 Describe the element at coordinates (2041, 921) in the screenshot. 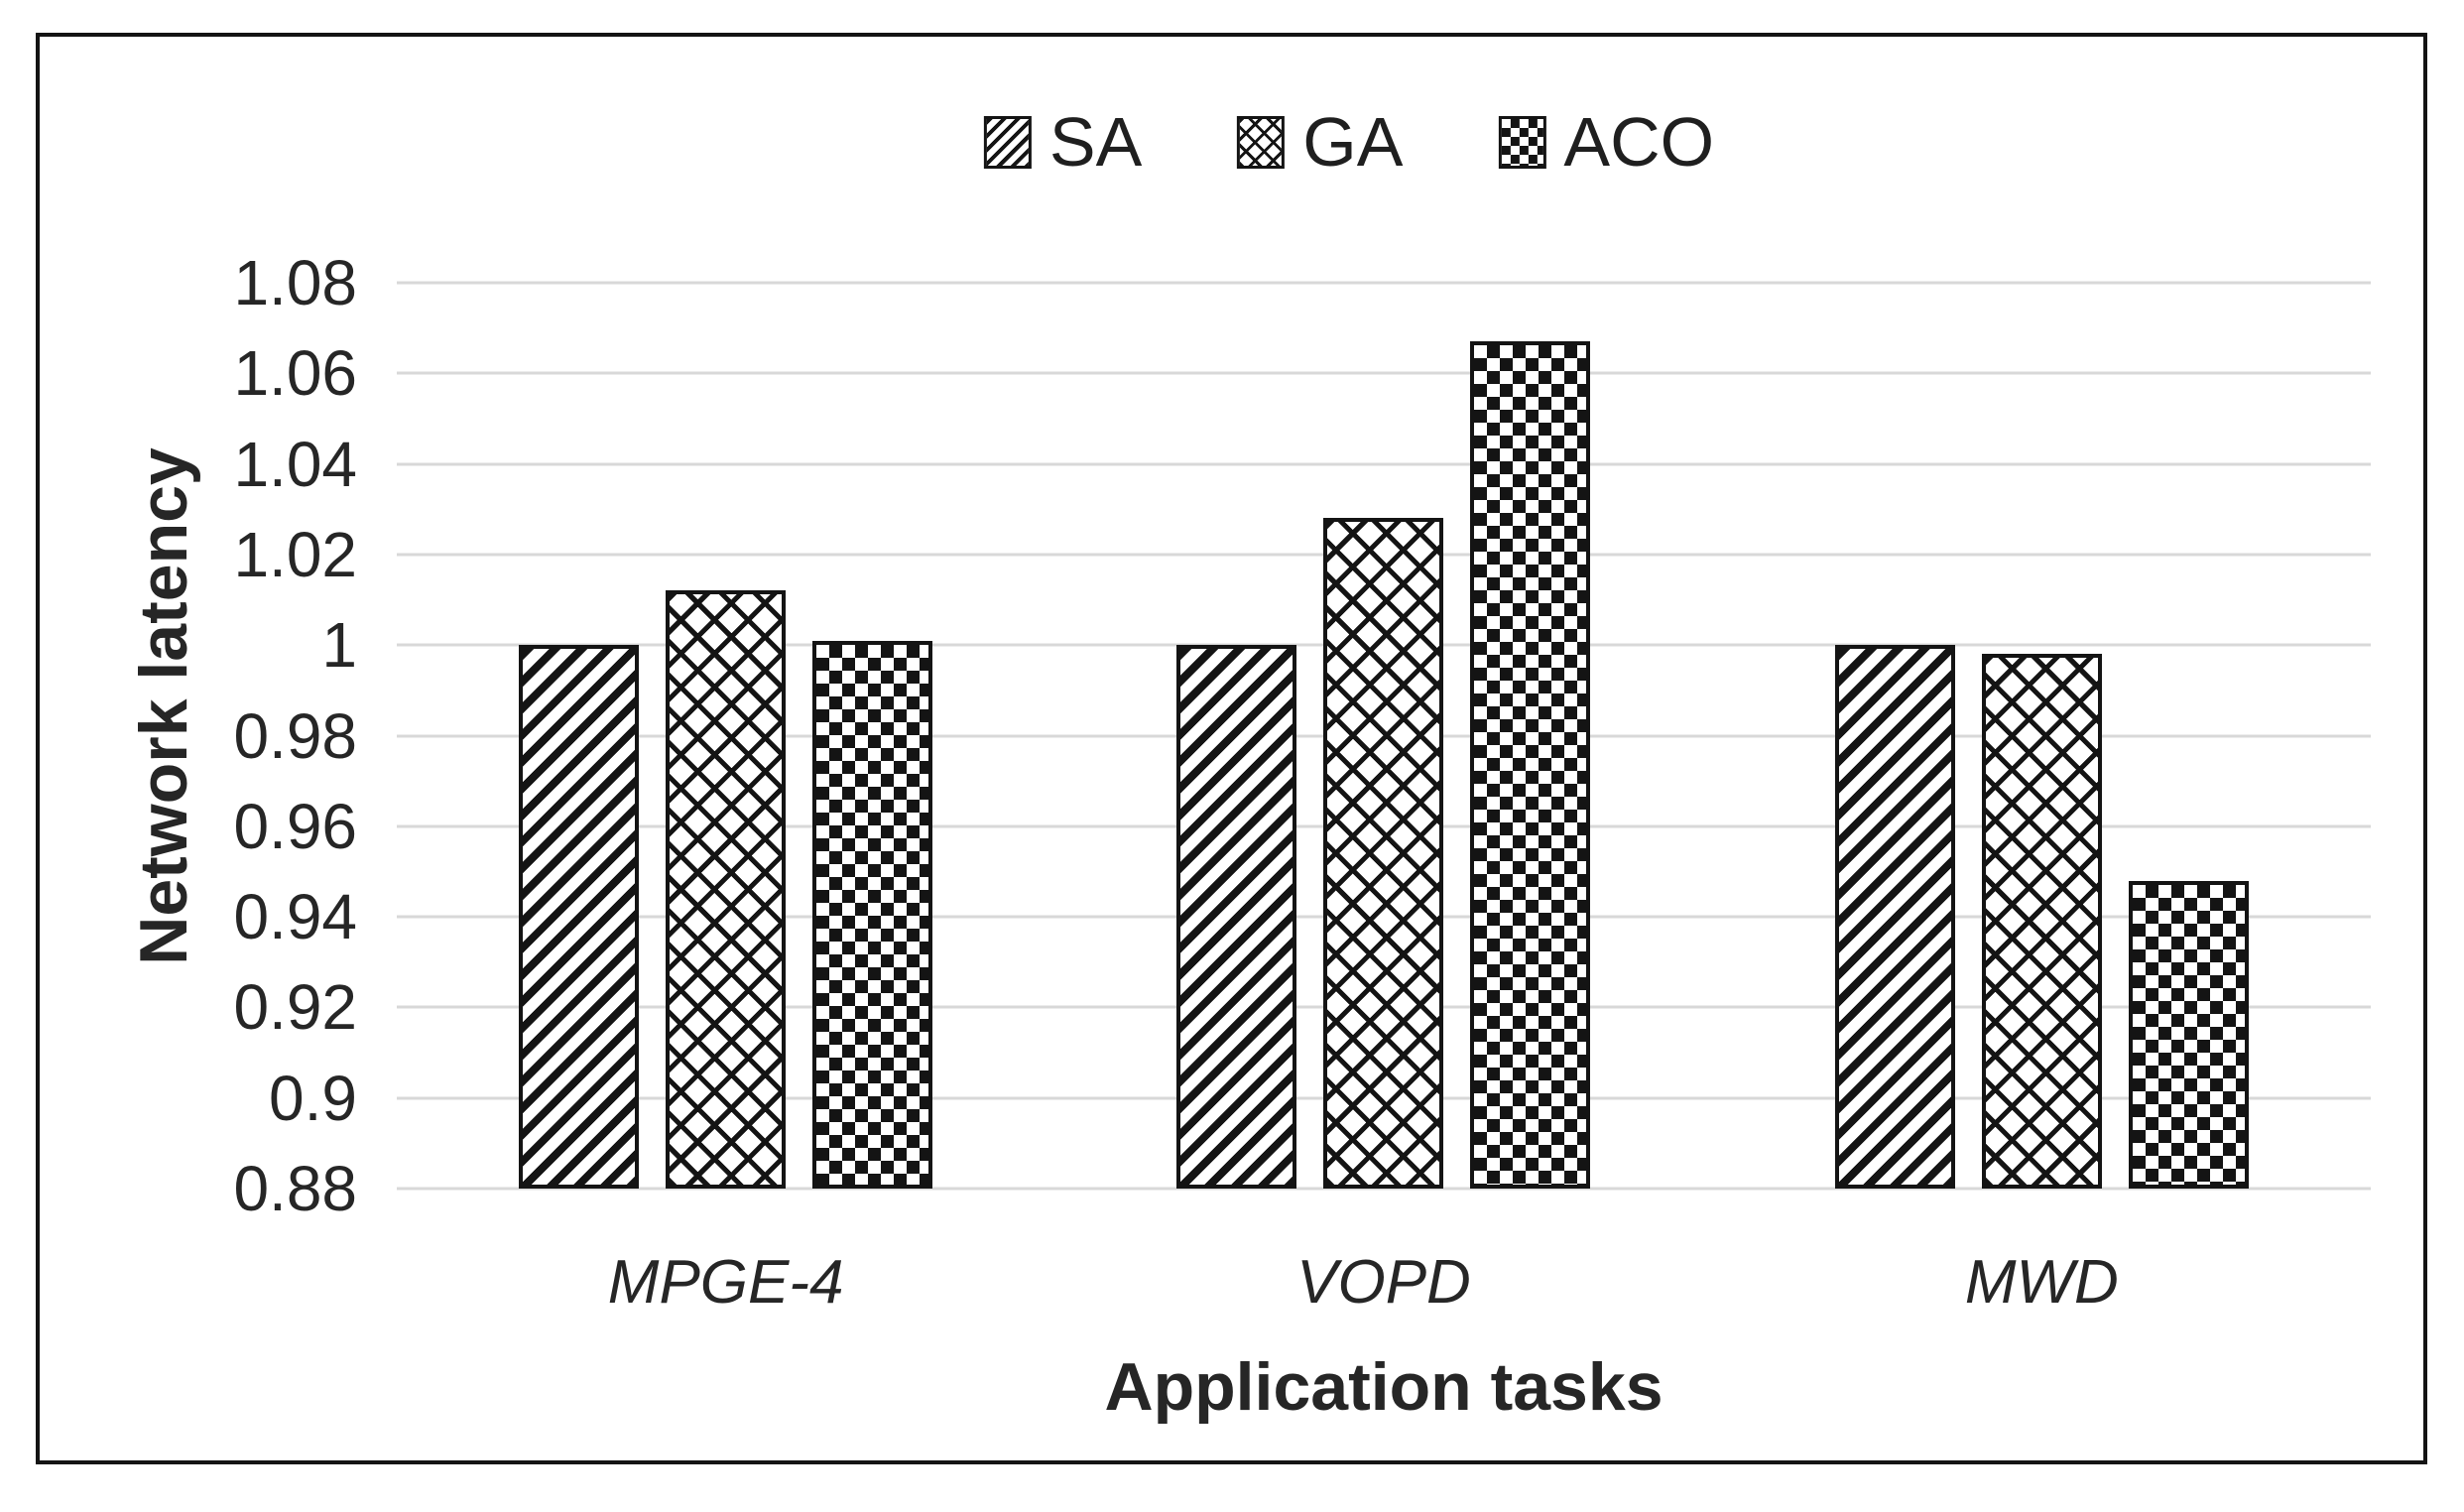

I see `bar-ga-mwd` at that location.